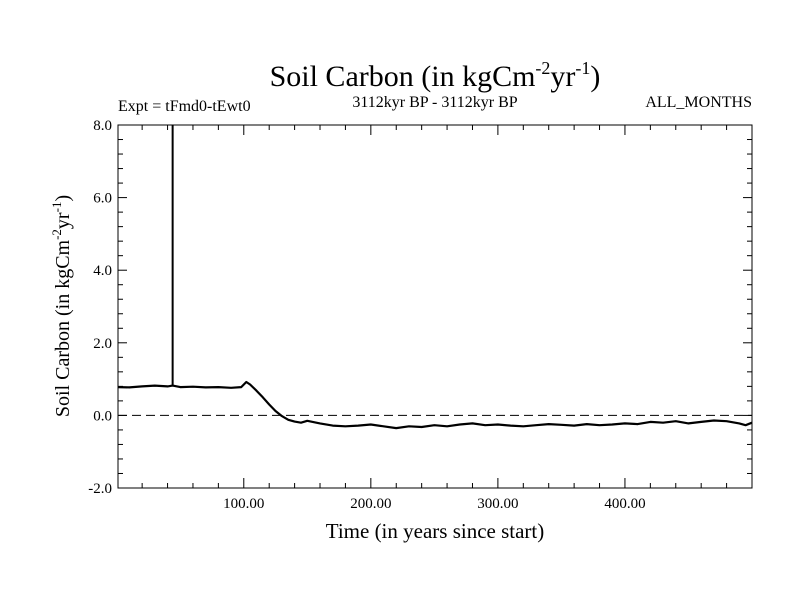 The image size is (800, 600). Describe the element at coordinates (102, 271) in the screenshot. I see `y-tick-label: 4.0` at that location.